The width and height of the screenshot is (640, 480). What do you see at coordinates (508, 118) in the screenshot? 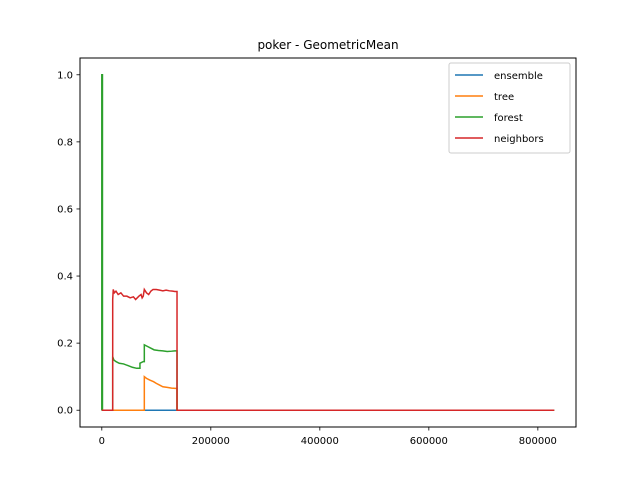
I see `legend-label-forest: forest` at bounding box center [508, 118].